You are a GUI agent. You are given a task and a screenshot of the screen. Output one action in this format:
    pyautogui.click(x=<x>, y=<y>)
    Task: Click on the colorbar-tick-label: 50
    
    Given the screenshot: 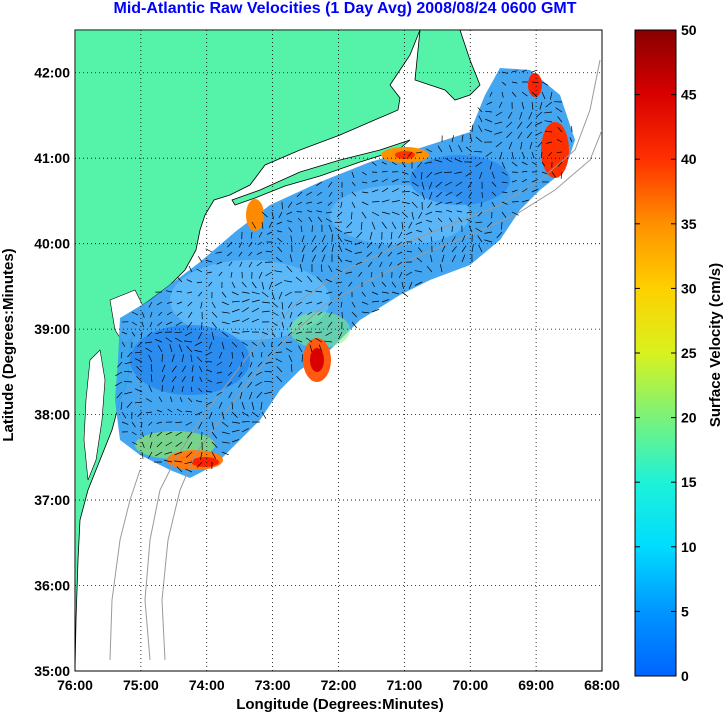 What is the action you would take?
    pyautogui.click(x=689, y=30)
    